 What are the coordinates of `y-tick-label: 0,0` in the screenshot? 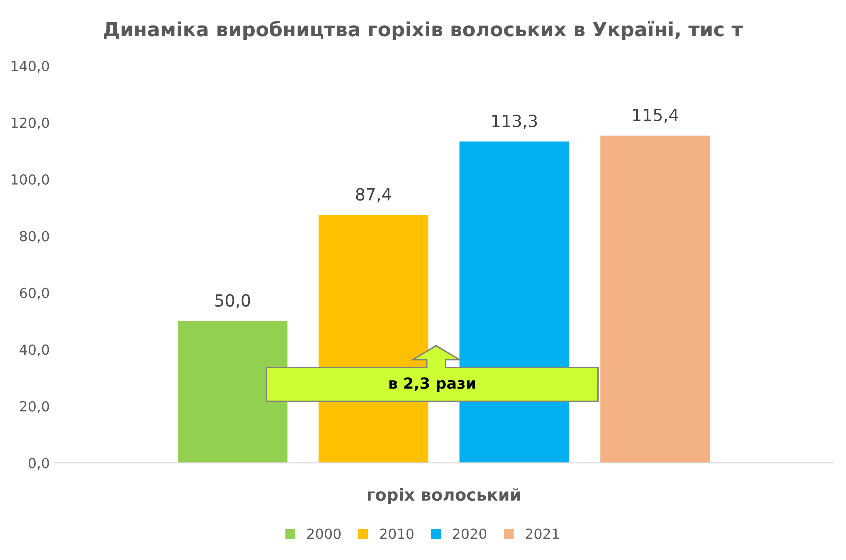 It's located at (39, 464).